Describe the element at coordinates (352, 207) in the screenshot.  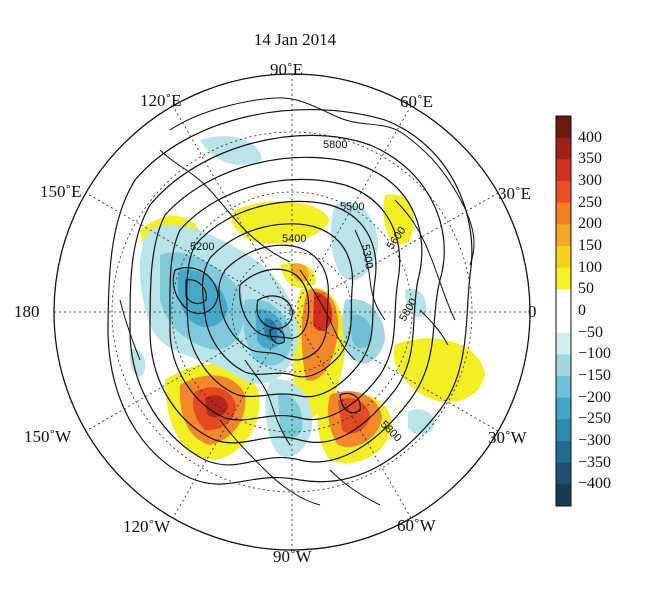
I see `contour-label: 5500` at that location.